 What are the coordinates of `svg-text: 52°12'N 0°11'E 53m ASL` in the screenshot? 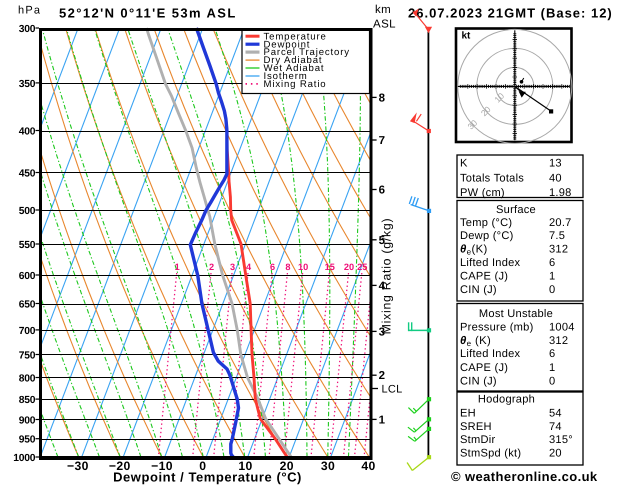 It's located at (148, 13).